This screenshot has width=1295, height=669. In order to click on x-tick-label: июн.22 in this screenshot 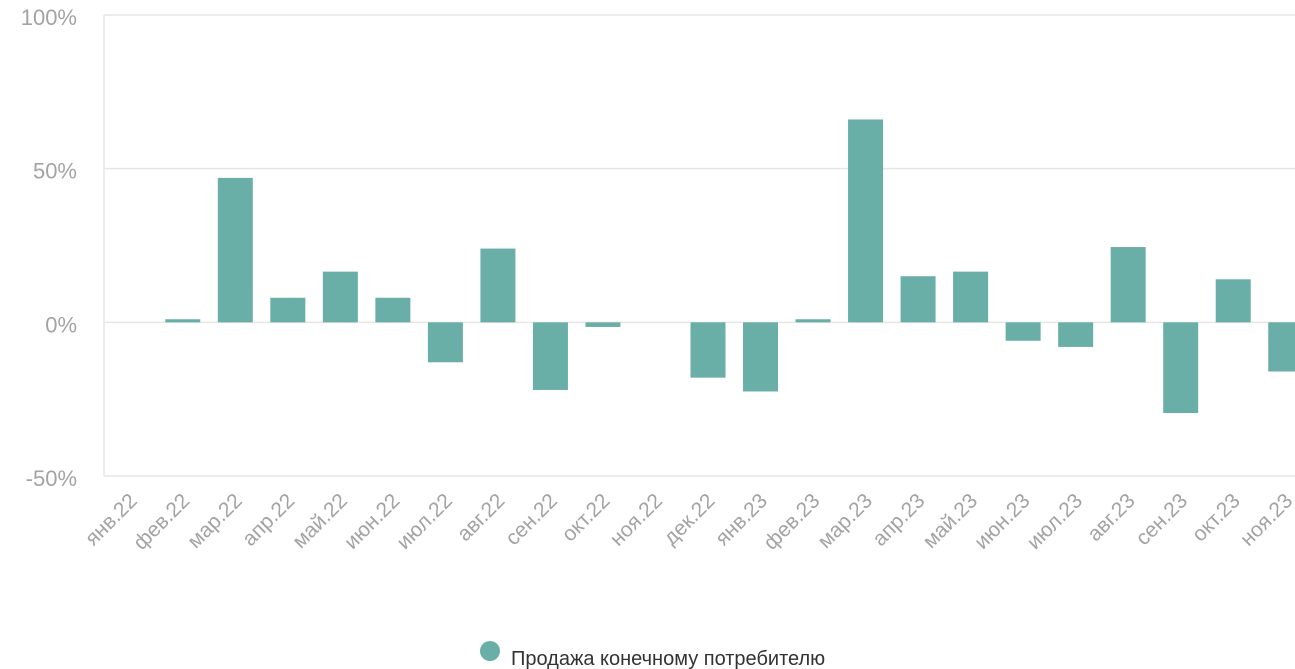, I will do `click(372, 521)`.